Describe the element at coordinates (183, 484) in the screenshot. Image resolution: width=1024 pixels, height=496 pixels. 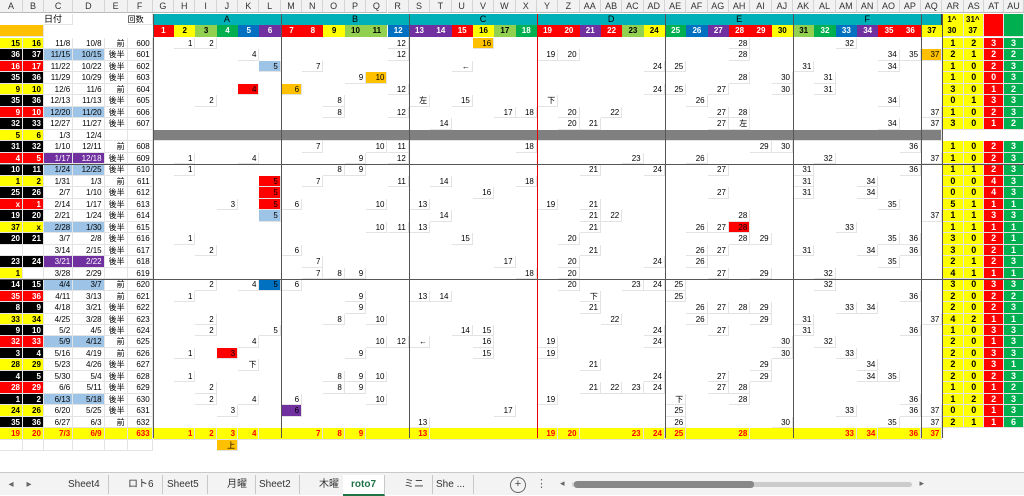
I see `sheet-tab-3: Sheet5` at that location.